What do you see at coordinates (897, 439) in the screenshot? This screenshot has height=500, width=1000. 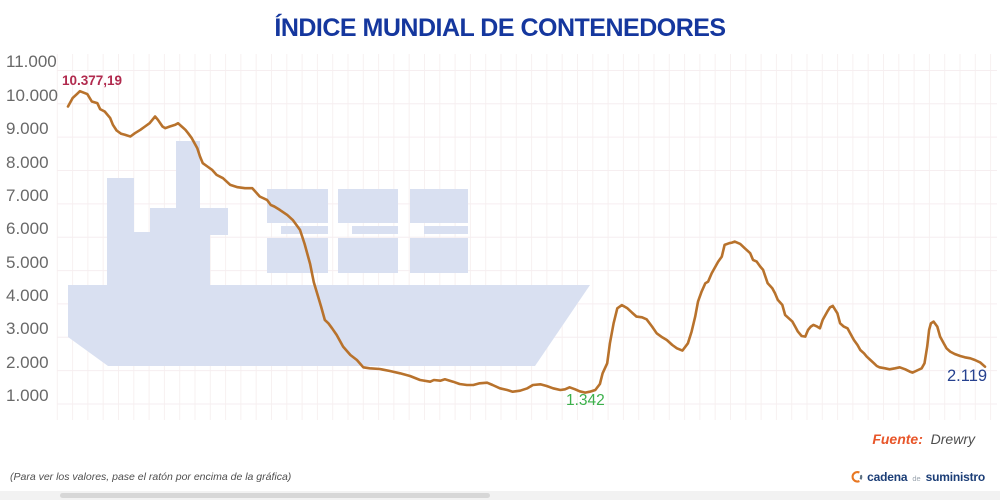 I see `source-label: Fuente:` at bounding box center [897, 439].